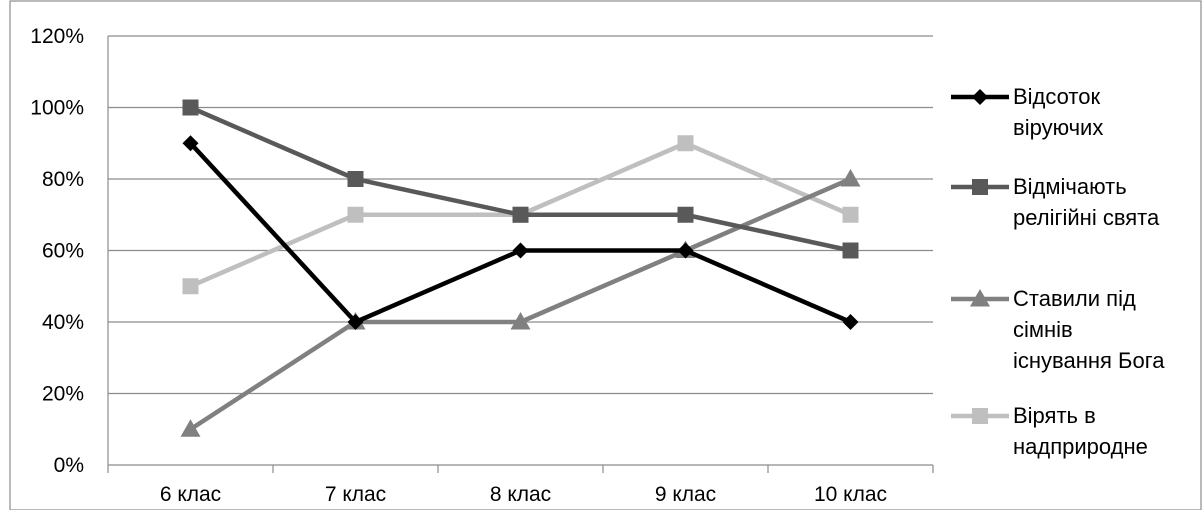 This screenshot has height=510, width=1202. I want to click on legend-label: Ставили під, so click(1074, 298).